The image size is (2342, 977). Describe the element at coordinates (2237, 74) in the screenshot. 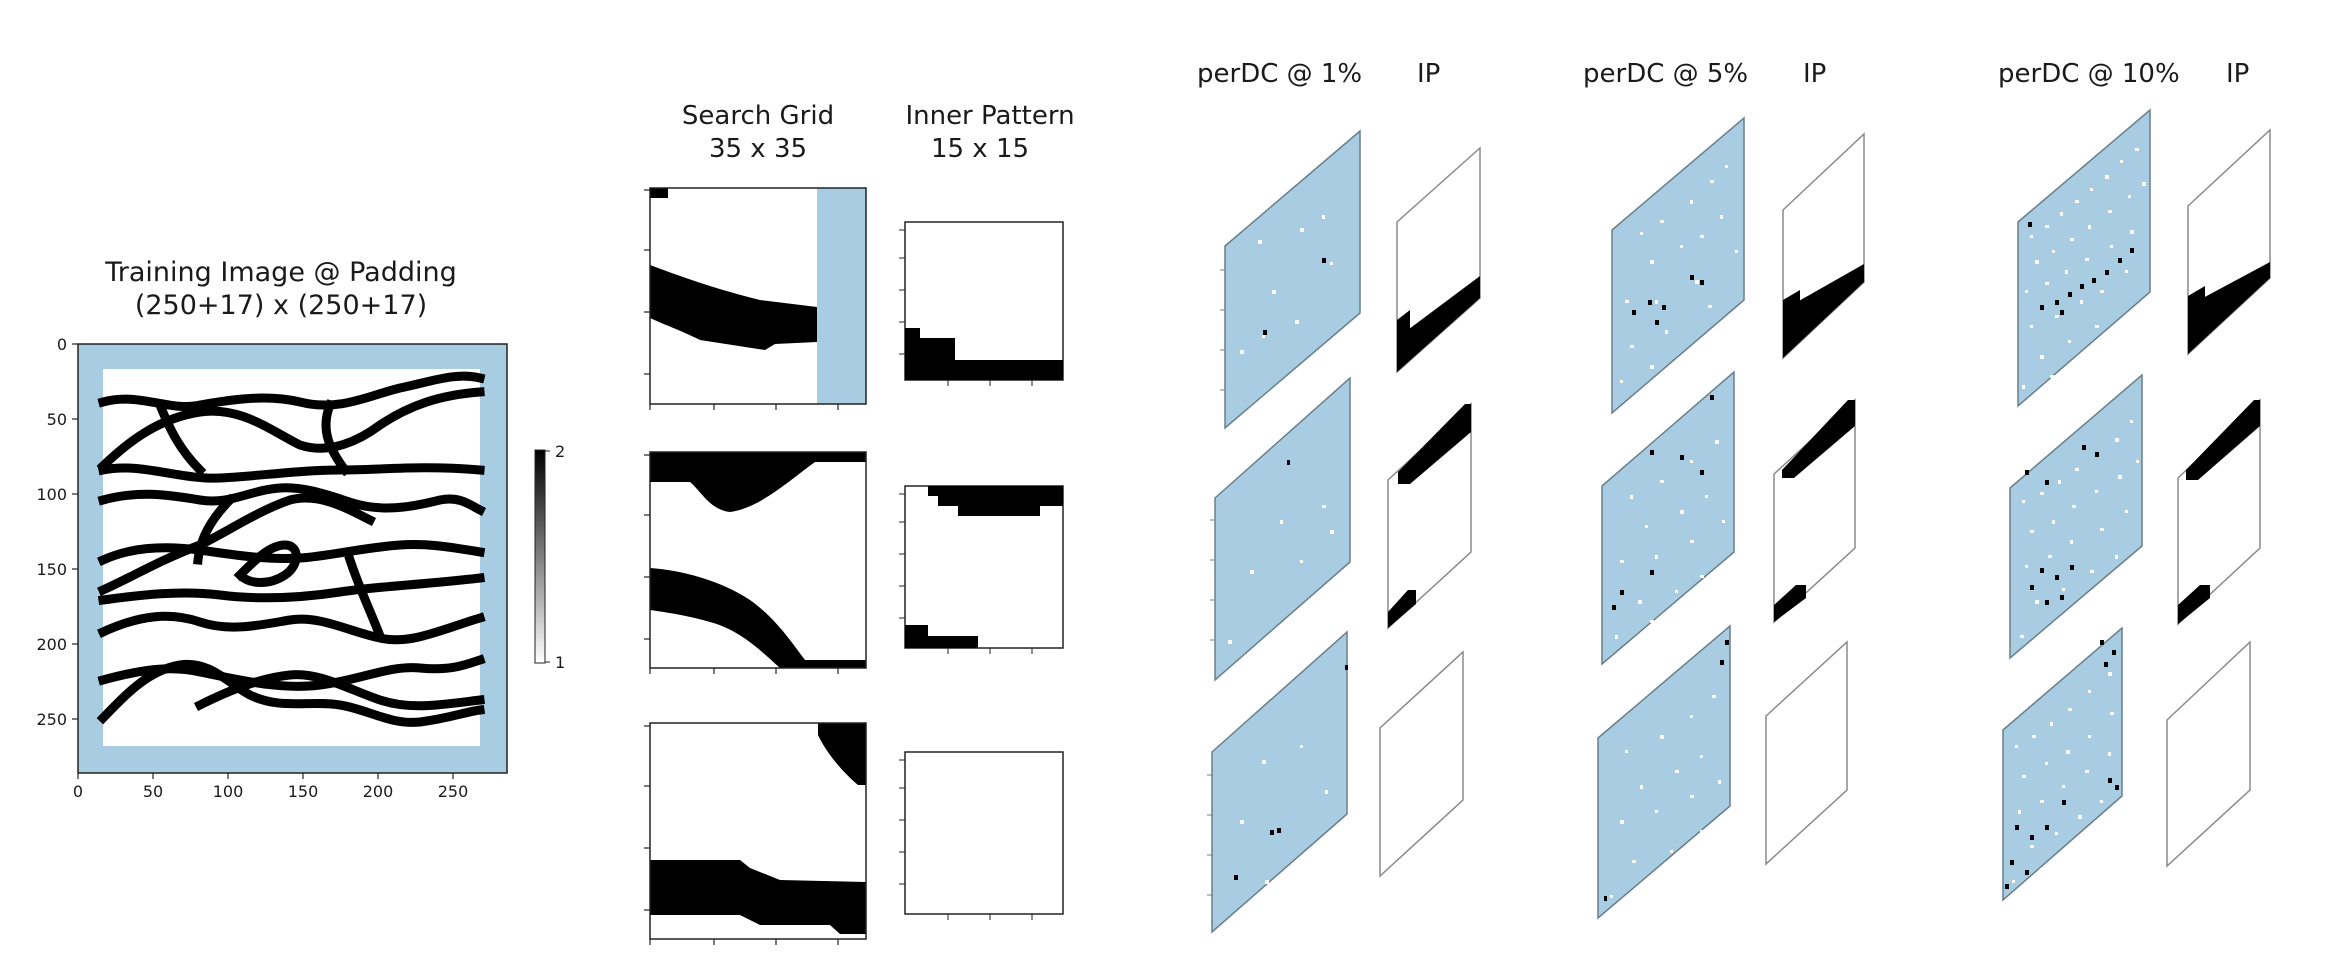

I see `perdc-10-ip-label: IP` at that location.